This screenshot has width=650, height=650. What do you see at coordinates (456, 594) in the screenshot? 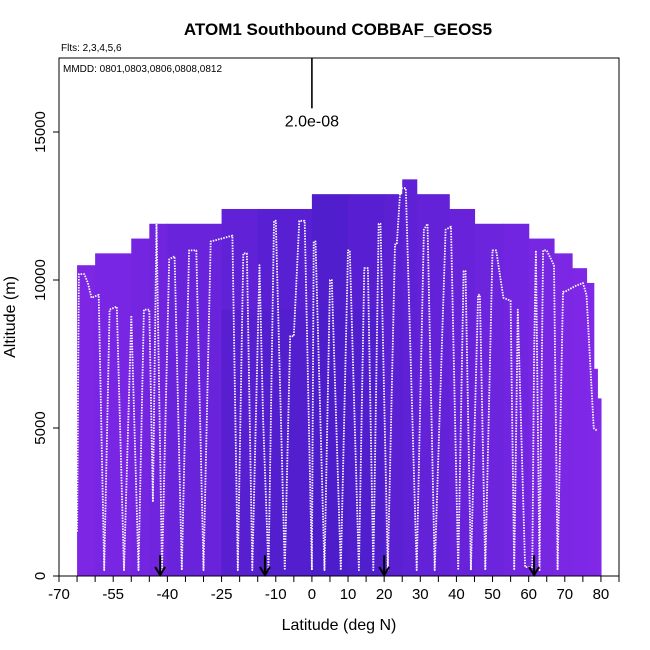
I see `x-tick-label: 40` at bounding box center [456, 594].